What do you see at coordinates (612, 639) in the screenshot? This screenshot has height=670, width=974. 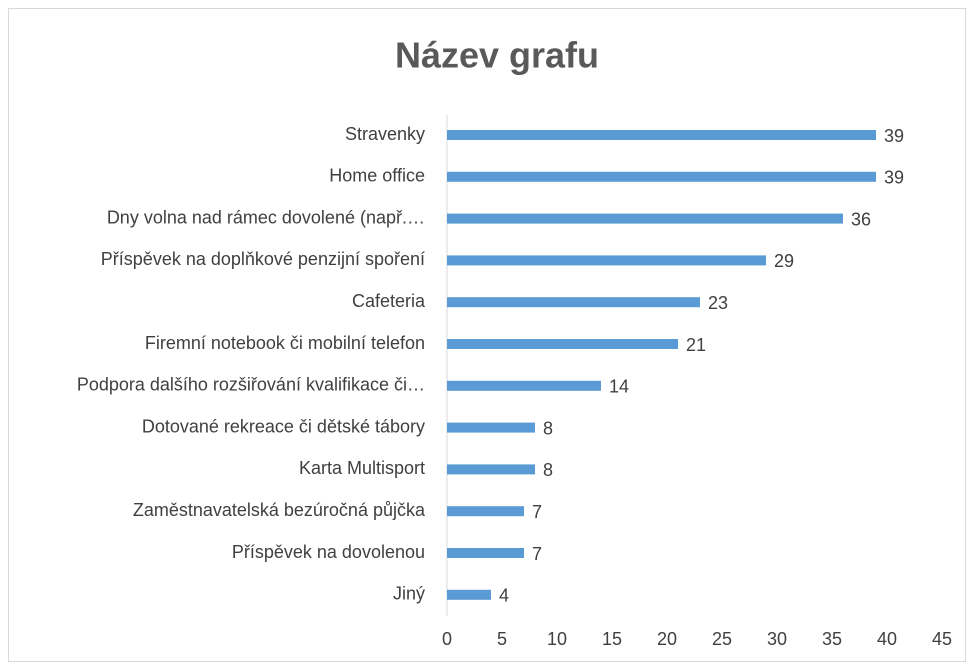 I see `x-tick-label: 15` at bounding box center [612, 639].